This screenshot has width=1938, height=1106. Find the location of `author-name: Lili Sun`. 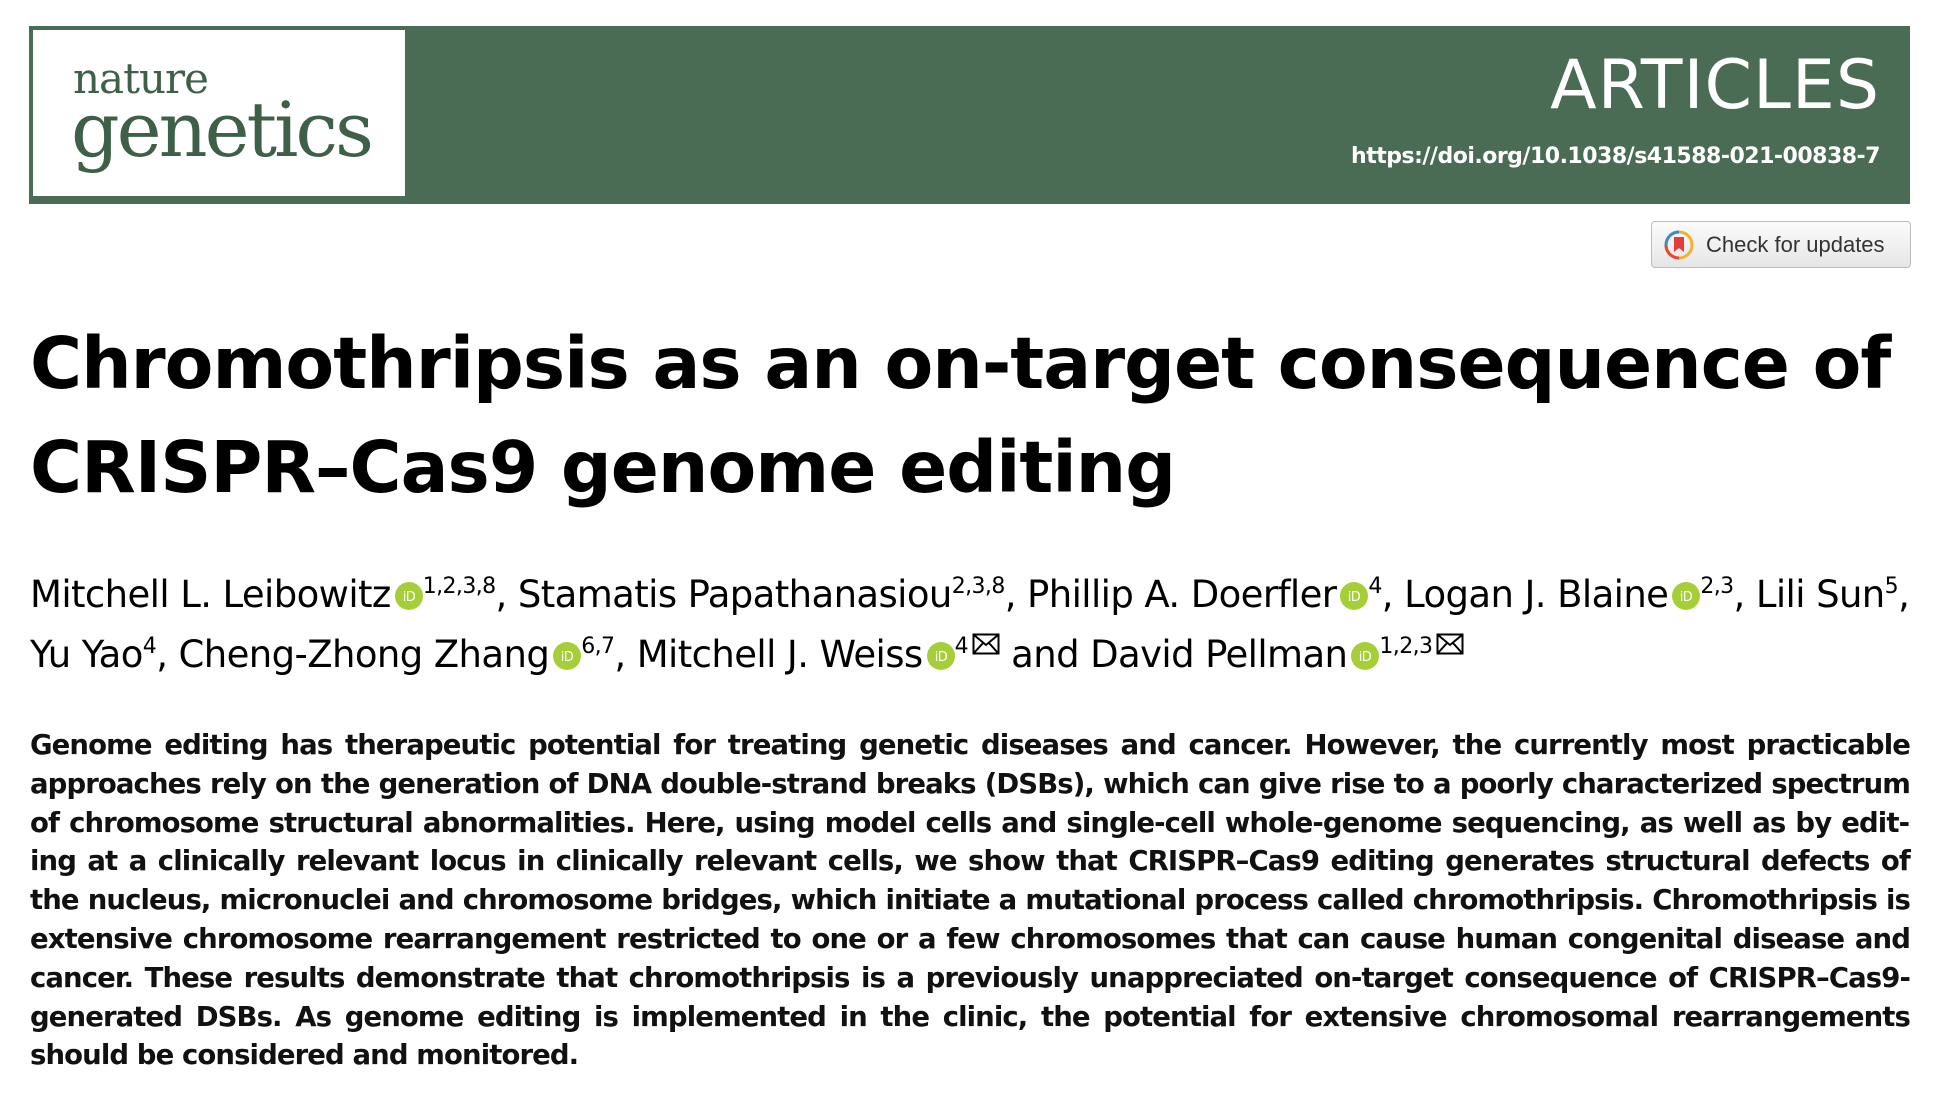

author-name: Lili Sun is located at coordinates (1820, 594).